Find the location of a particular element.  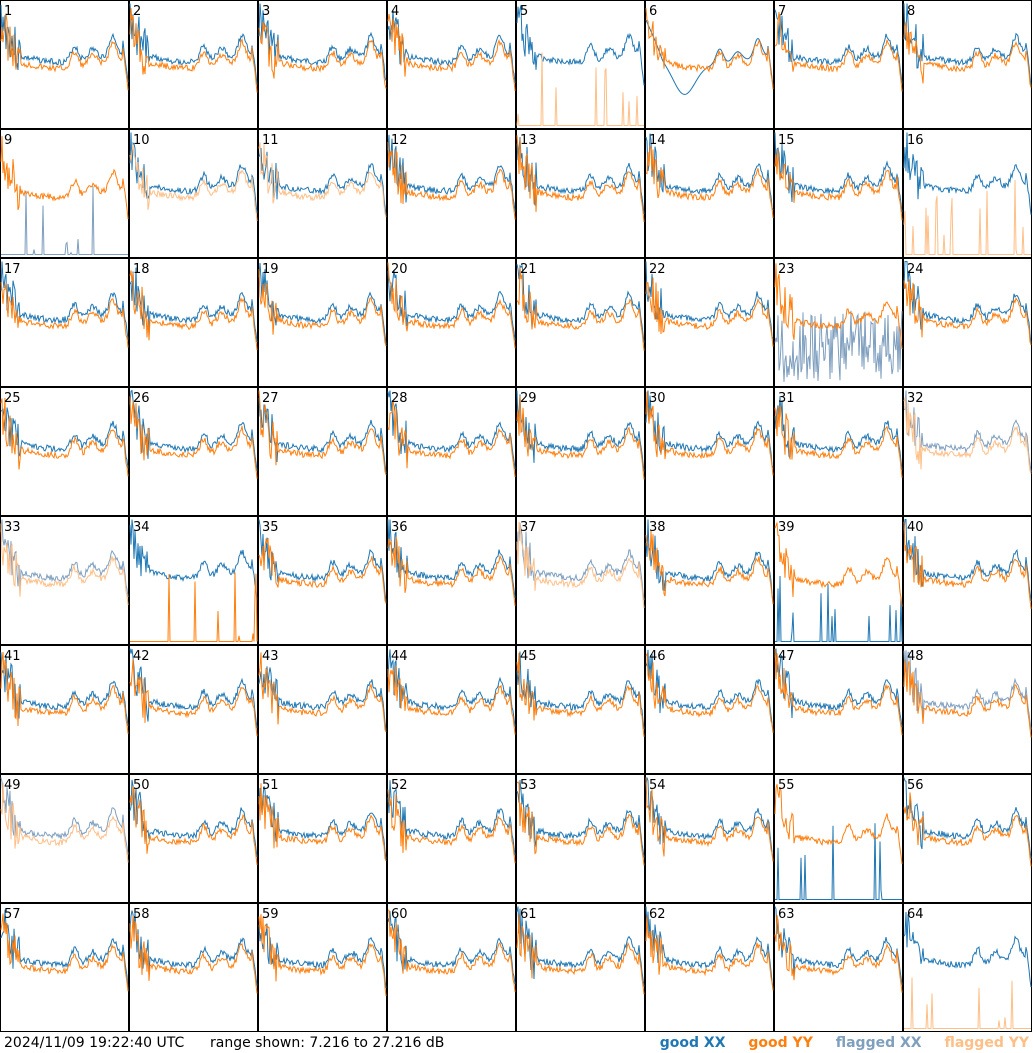

panel-11: 11 is located at coordinates (322, 193).